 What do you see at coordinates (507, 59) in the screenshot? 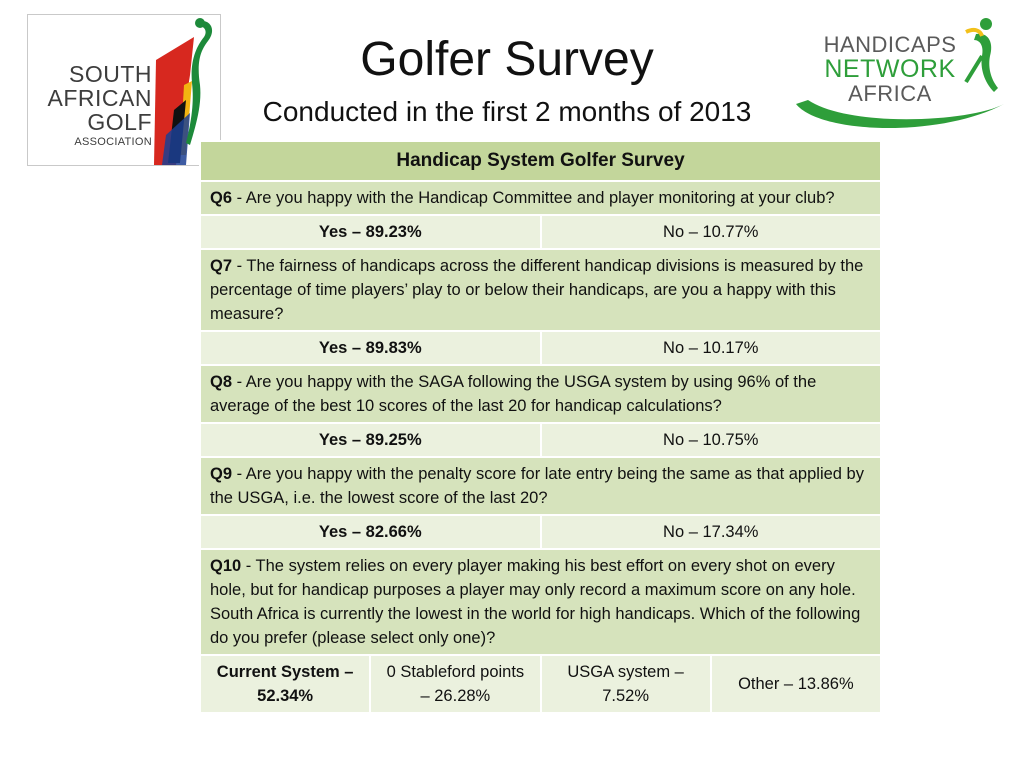
I see `page-title: Golfer Survey` at bounding box center [507, 59].